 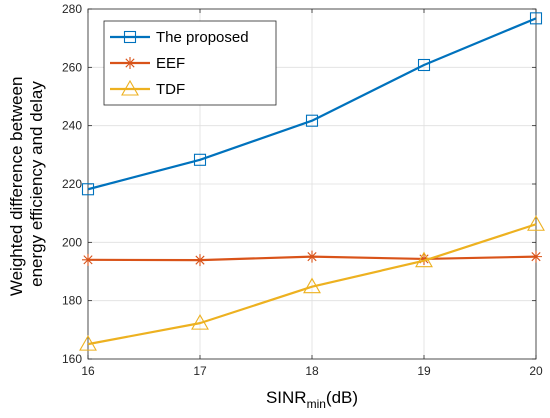 What do you see at coordinates (190, 63) in the screenshot?
I see `legend: The proposed EEF TDF` at bounding box center [190, 63].